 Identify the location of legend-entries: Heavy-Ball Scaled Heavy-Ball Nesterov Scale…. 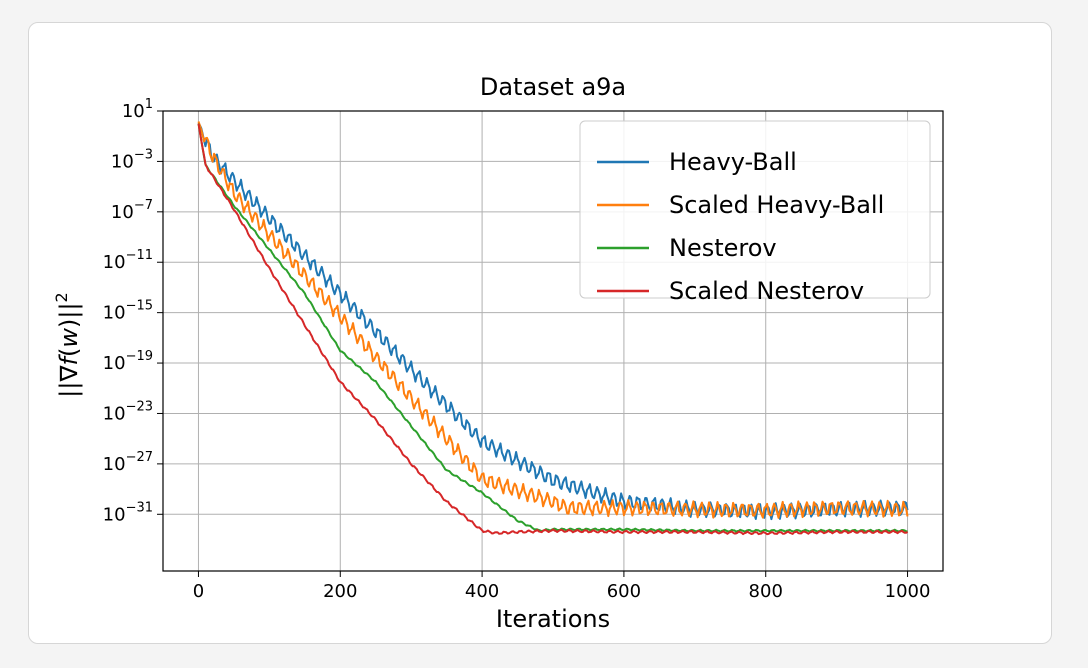
(740, 226).